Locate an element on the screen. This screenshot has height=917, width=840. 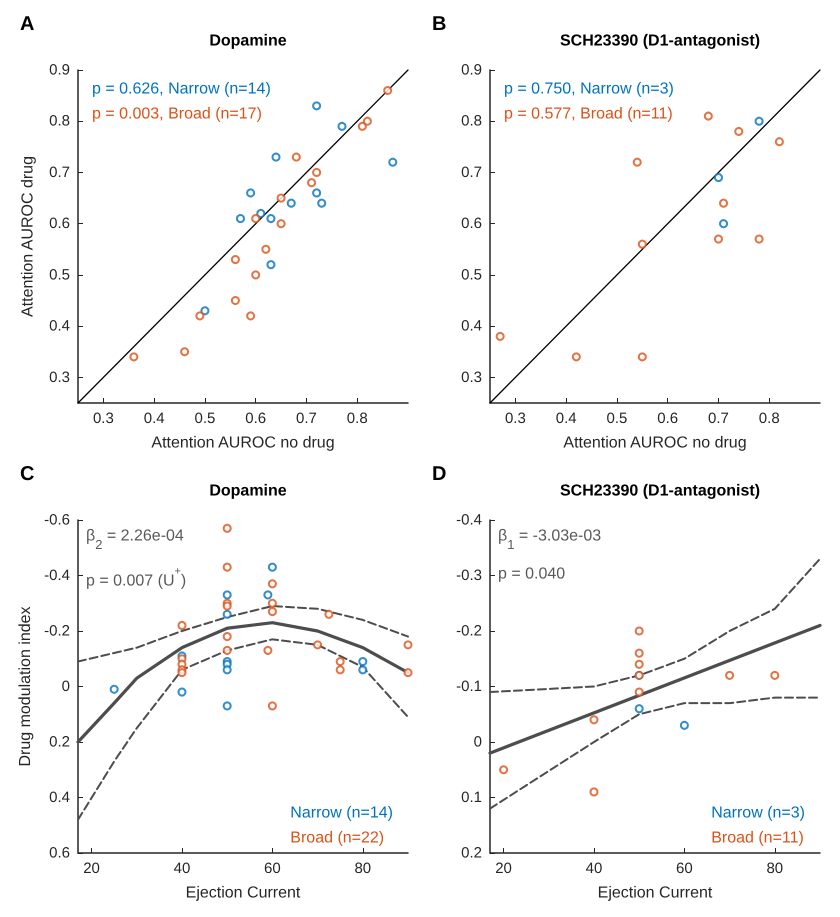
text: Narrow (n=3) is located at coordinates (758, 813).